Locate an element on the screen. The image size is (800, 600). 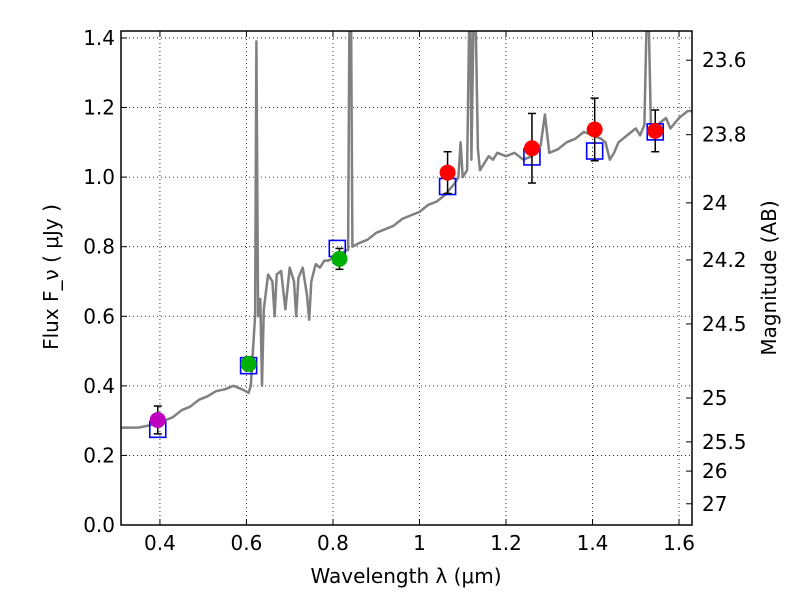
y2-tick-label: 24.5 is located at coordinates (724, 324).